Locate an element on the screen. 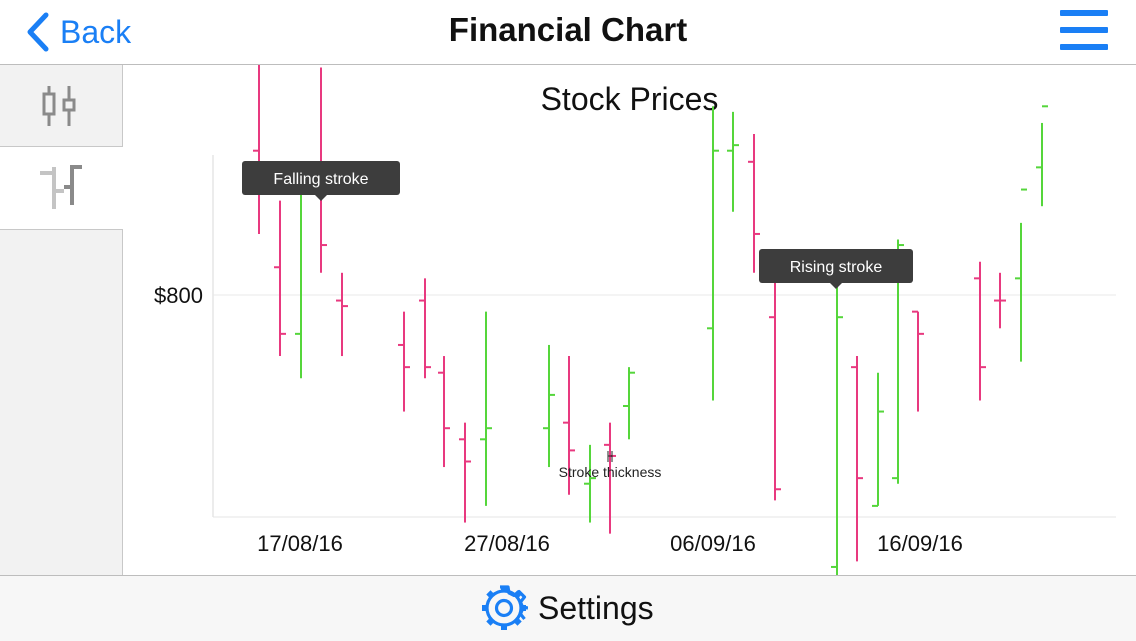 The width and height of the screenshot is (1136, 641). stroke-thickness-label: Stroke thickness is located at coordinates (610, 472).